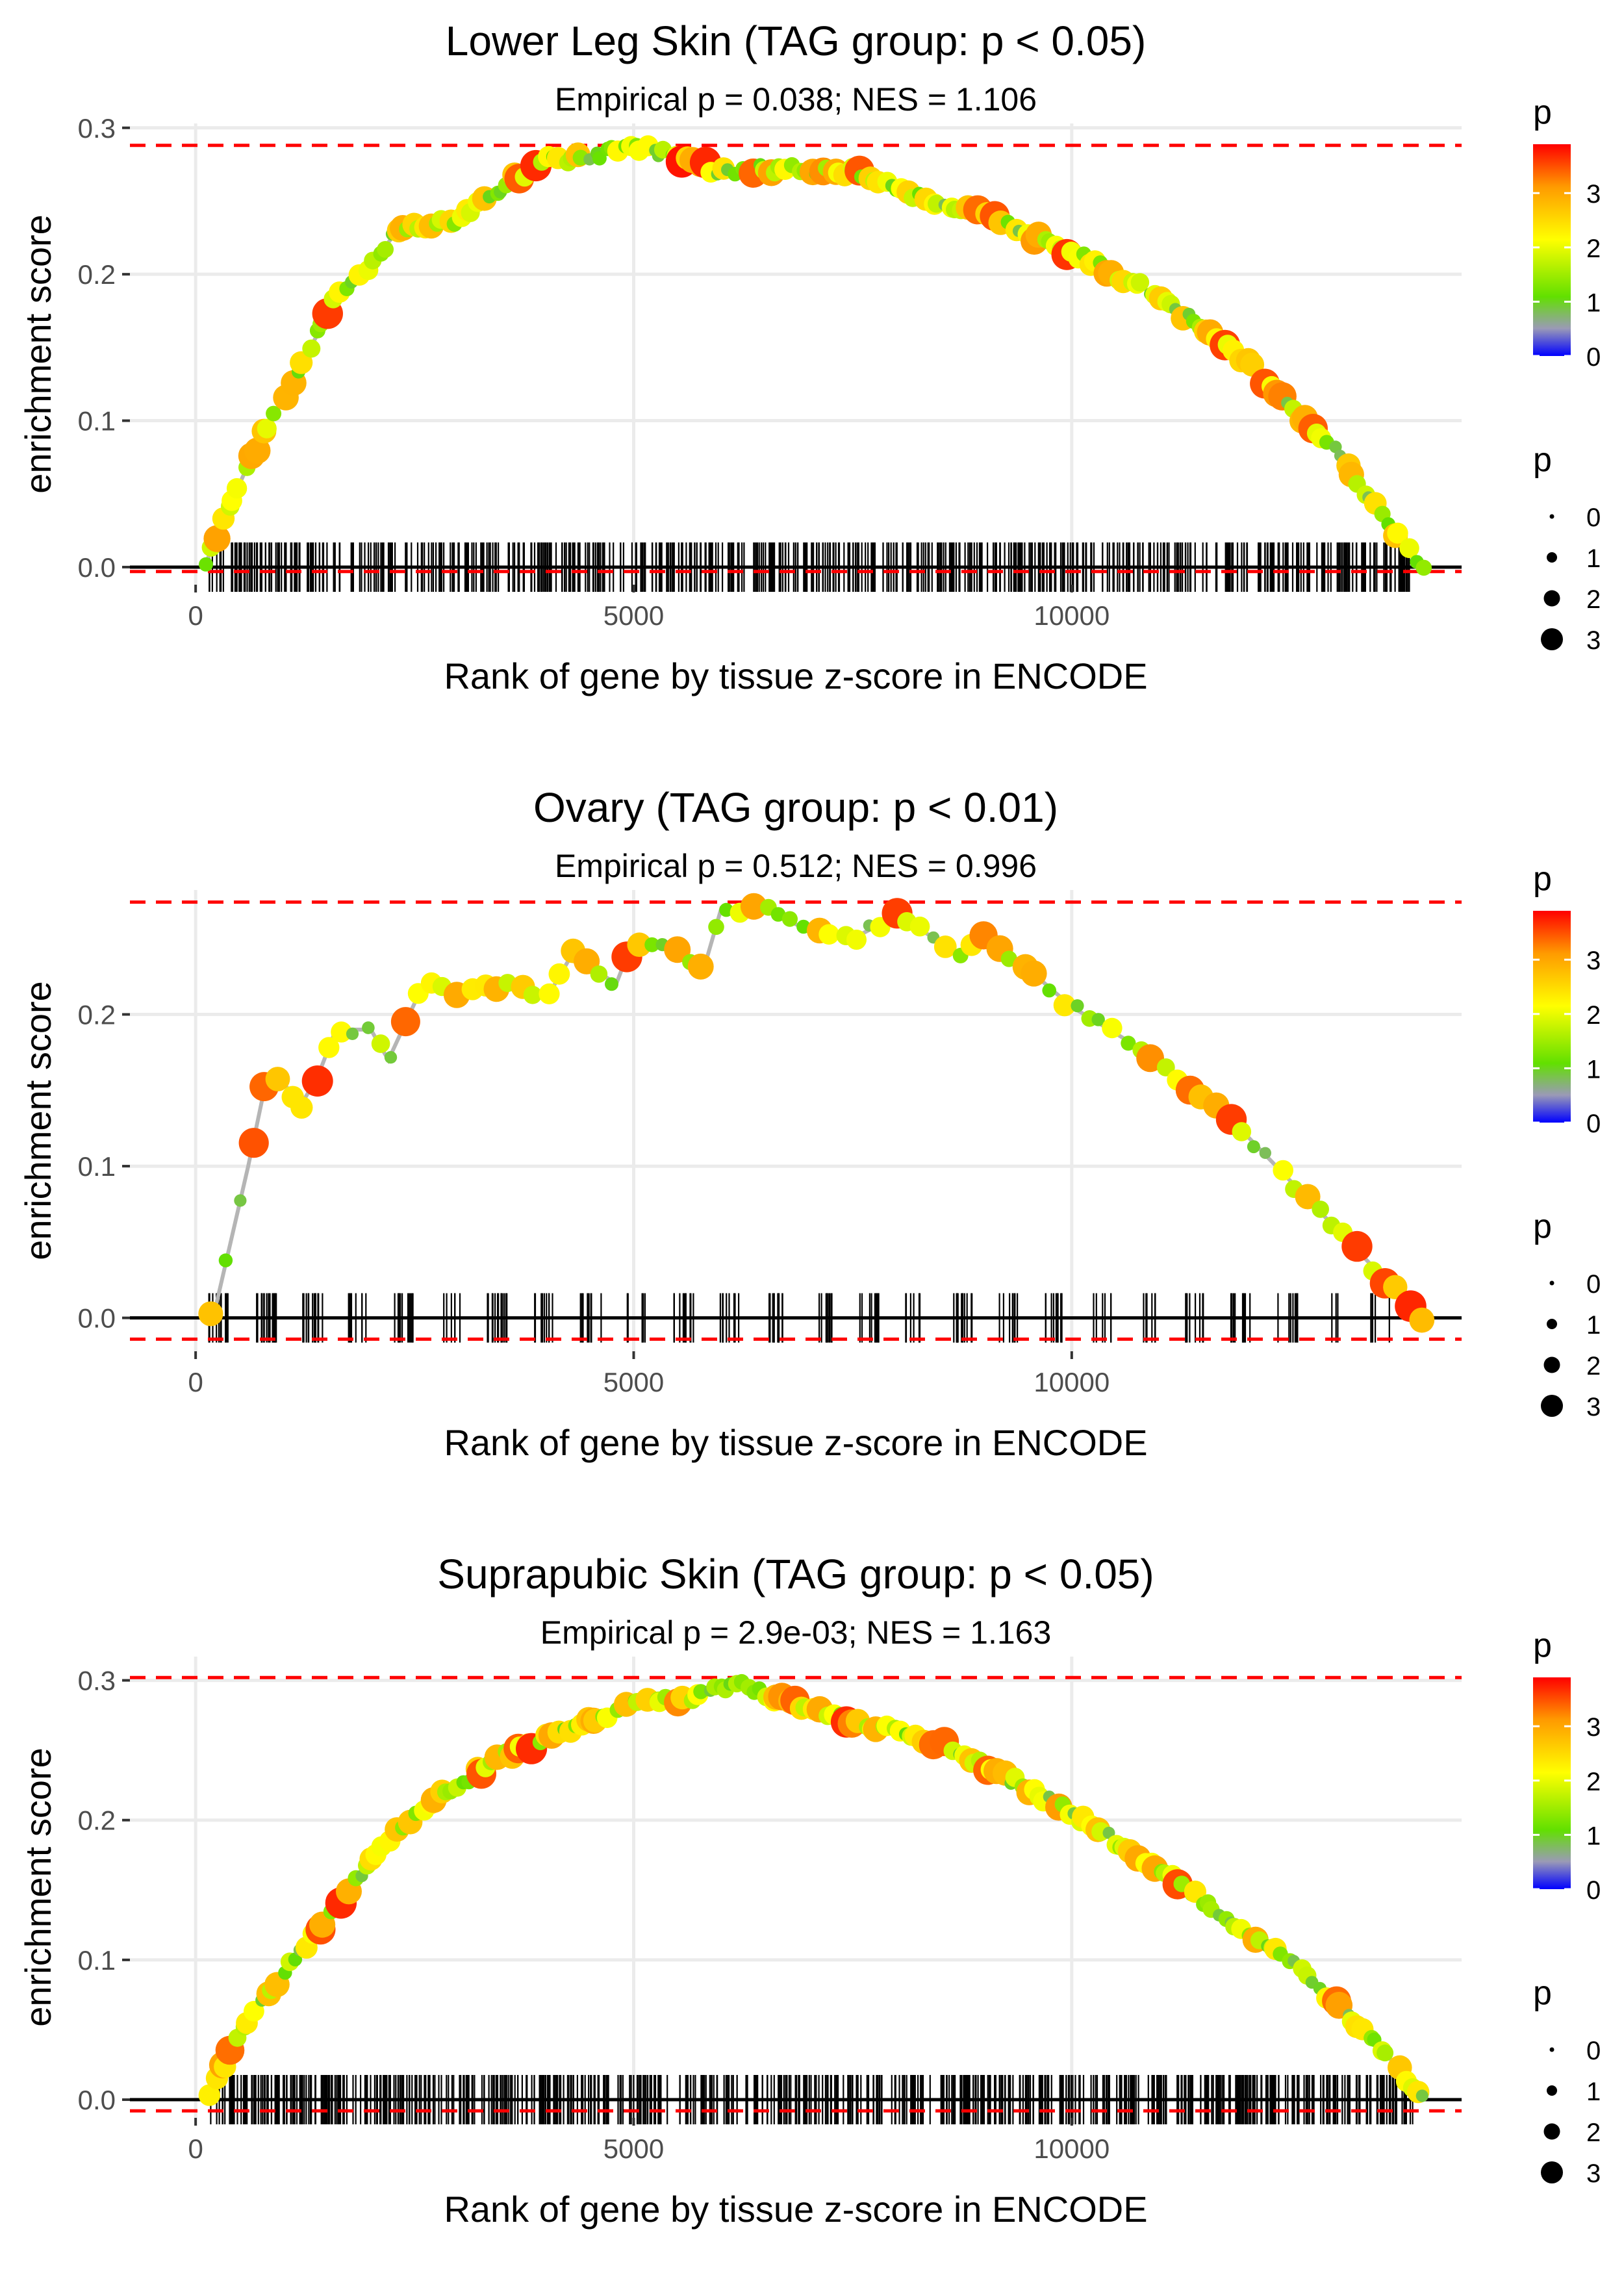 The width and height of the screenshot is (1624, 2277). Describe the element at coordinates (1072, 616) in the screenshot. I see `x-tick-label: 10000` at that location.